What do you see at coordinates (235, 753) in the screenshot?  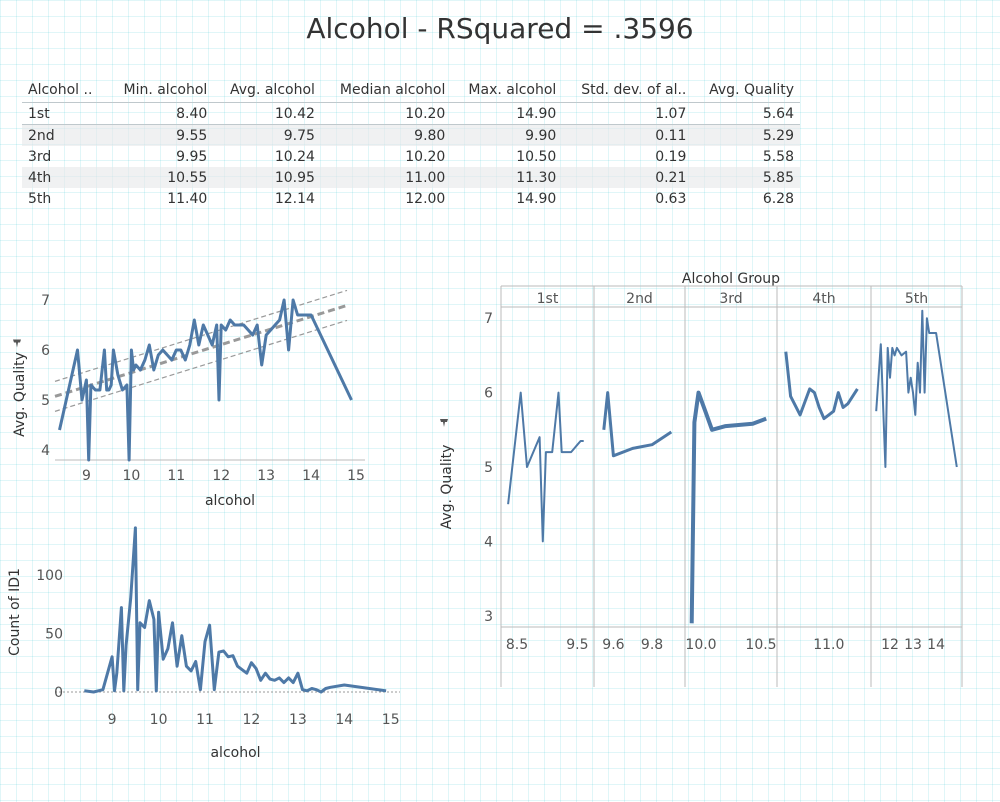 I see `x-axis-title: alcohol` at bounding box center [235, 753].